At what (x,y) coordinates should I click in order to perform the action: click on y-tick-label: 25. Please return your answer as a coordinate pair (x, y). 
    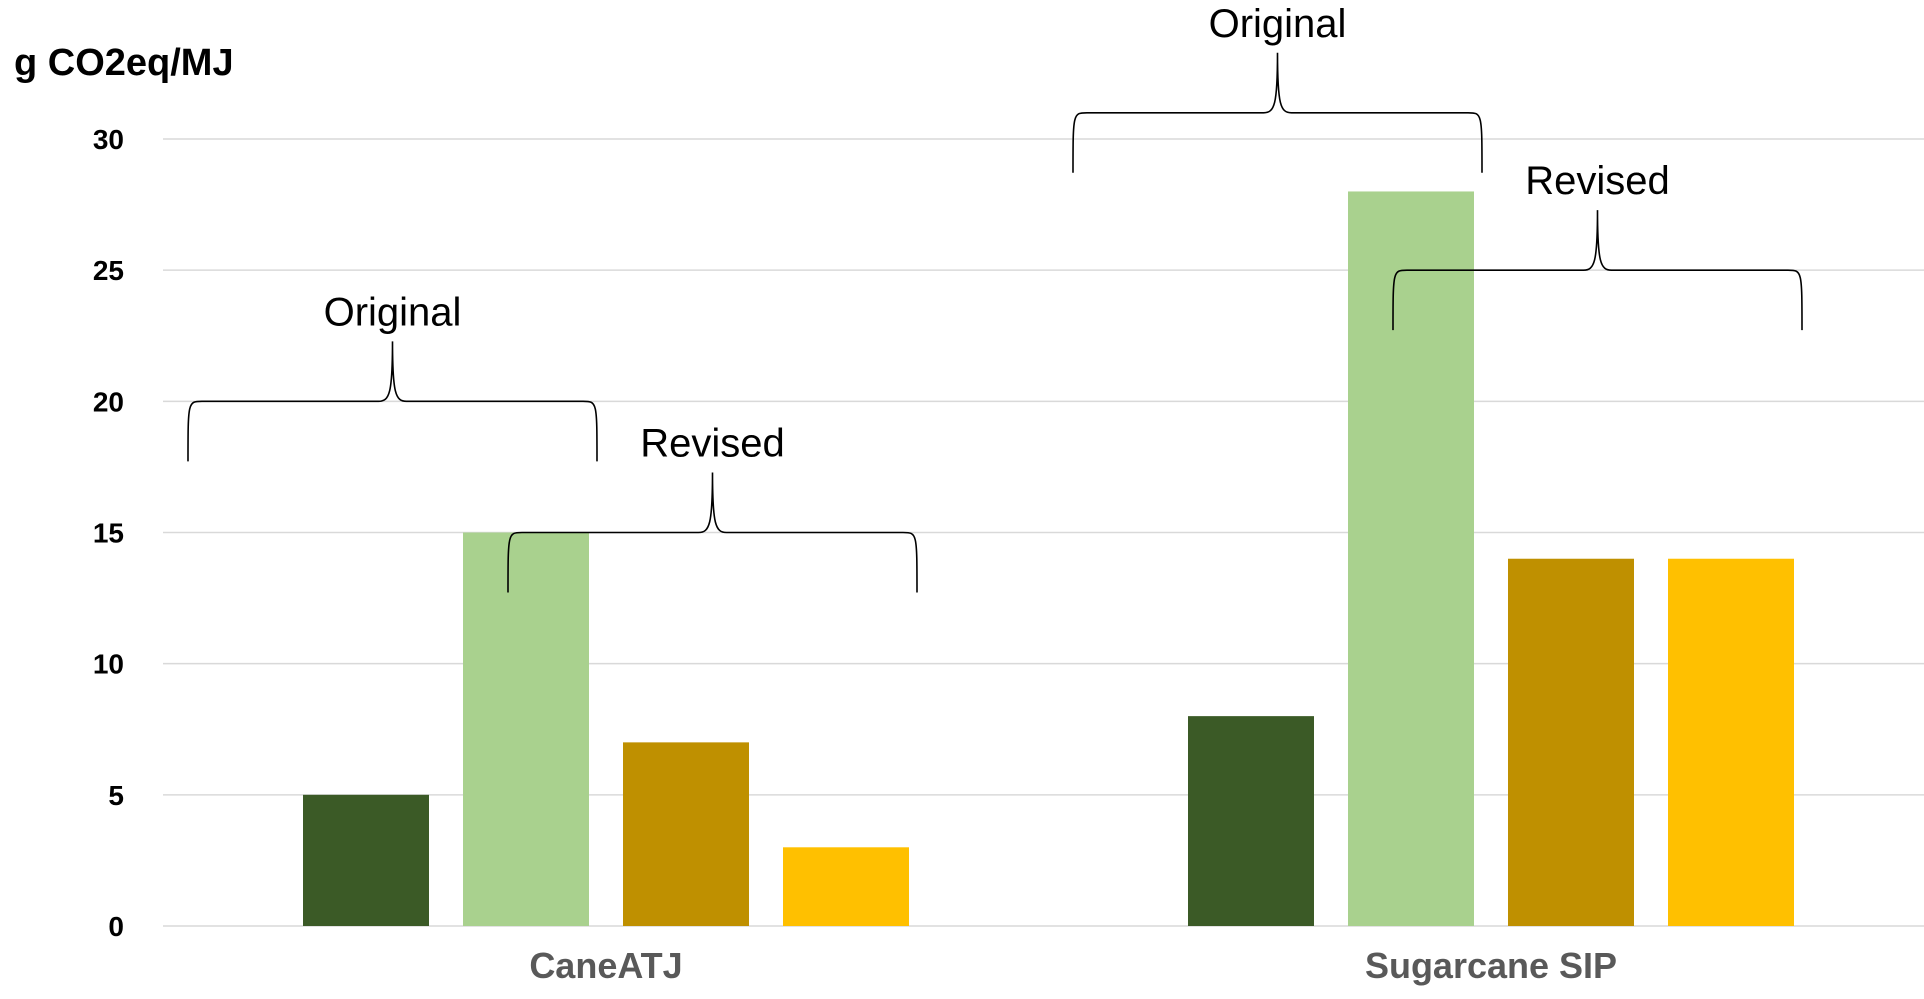
    Looking at the image, I should click on (108, 270).